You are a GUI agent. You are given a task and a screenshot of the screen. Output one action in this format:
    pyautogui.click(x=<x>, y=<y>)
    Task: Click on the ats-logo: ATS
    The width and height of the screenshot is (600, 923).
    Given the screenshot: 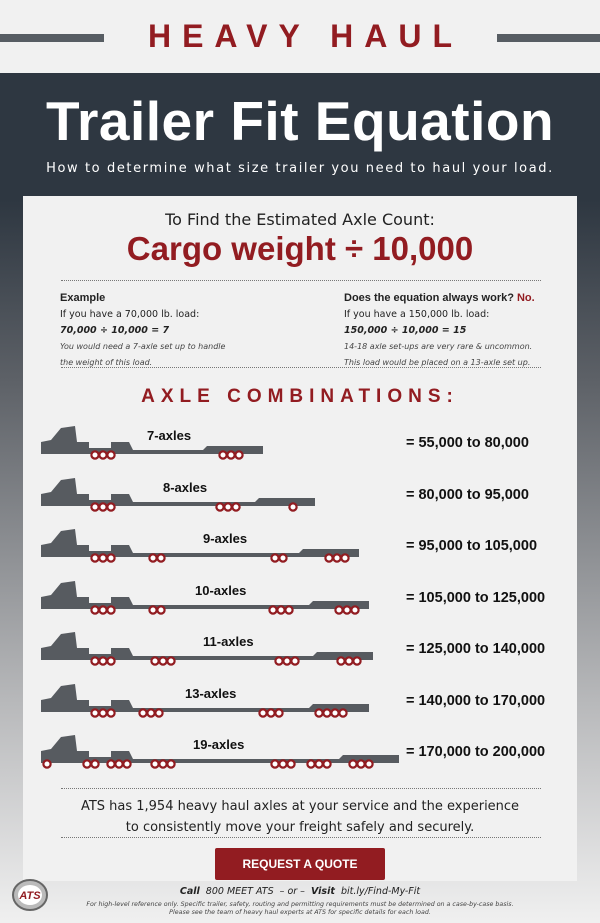 What is the action you would take?
    pyautogui.click(x=30, y=895)
    